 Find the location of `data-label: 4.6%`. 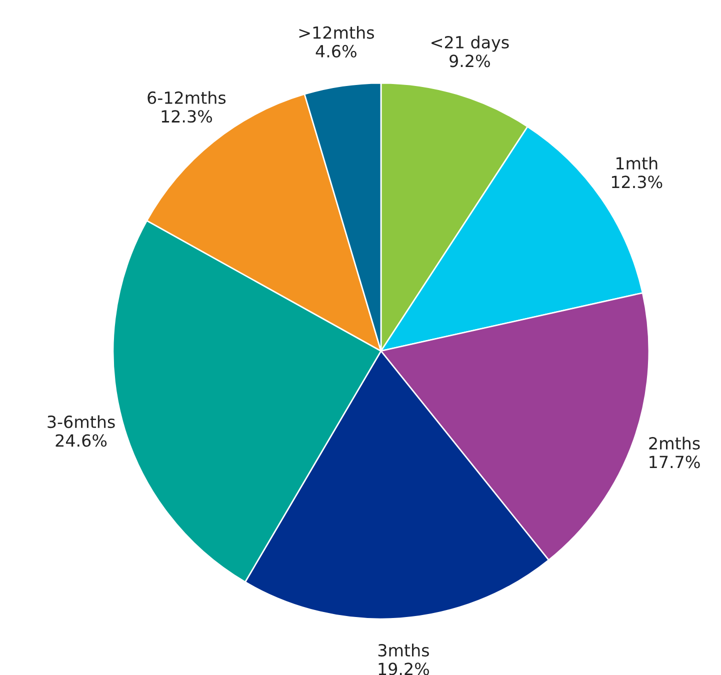

data-label: 4.6% is located at coordinates (336, 51).